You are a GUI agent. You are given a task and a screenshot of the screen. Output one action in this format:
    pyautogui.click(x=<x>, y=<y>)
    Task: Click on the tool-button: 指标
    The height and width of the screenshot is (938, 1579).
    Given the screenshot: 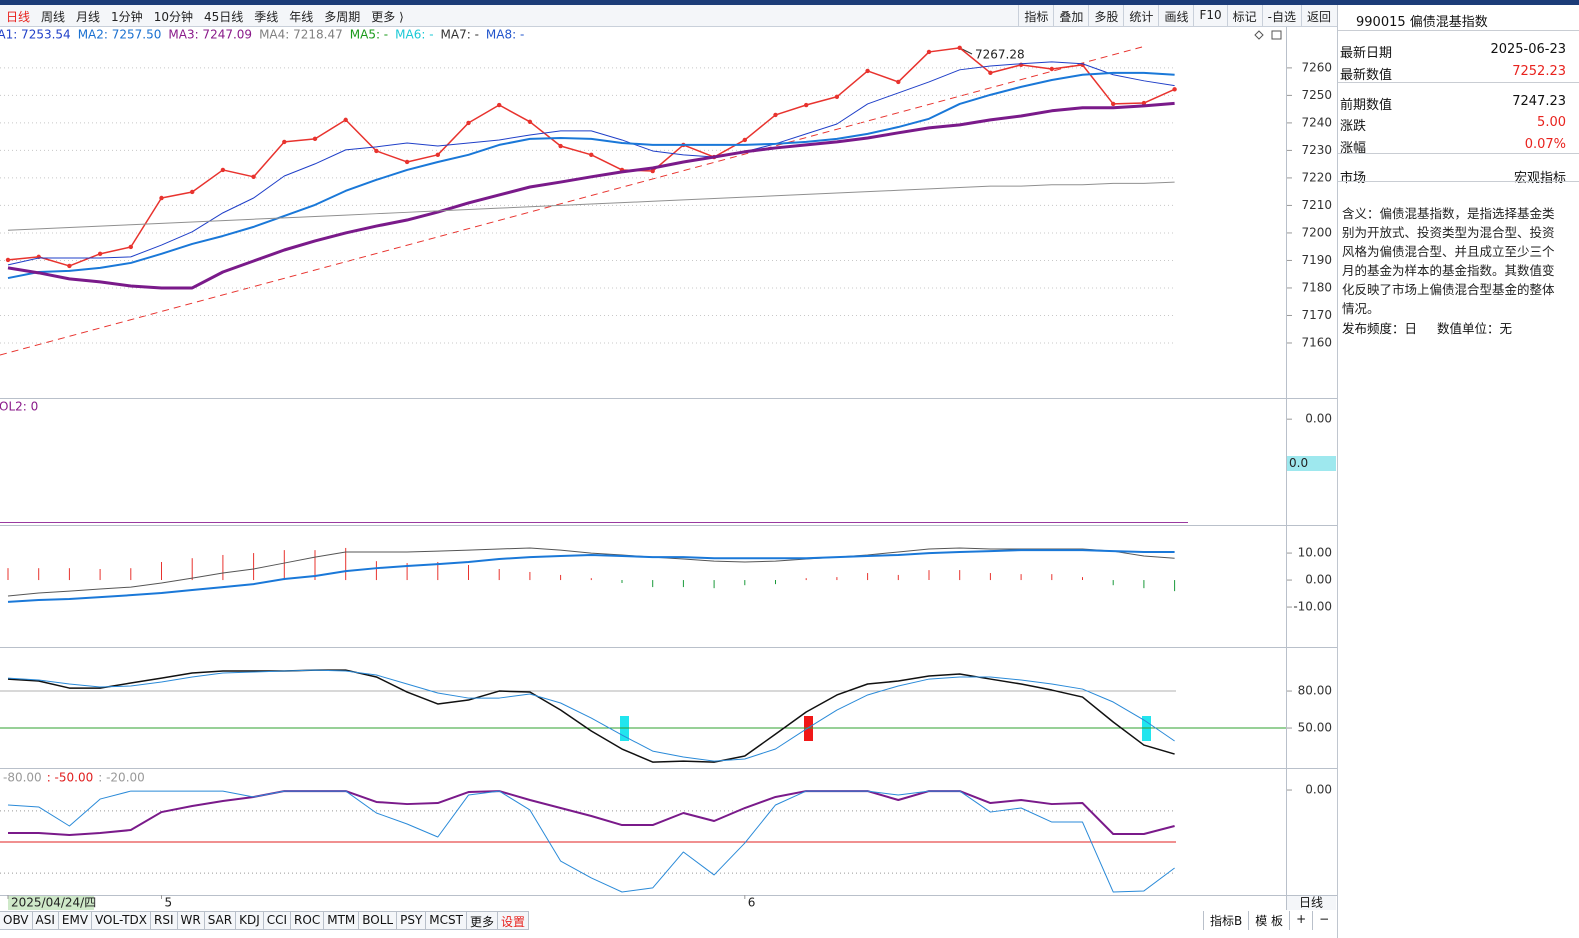 What is the action you would take?
    pyautogui.click(x=1035, y=15)
    